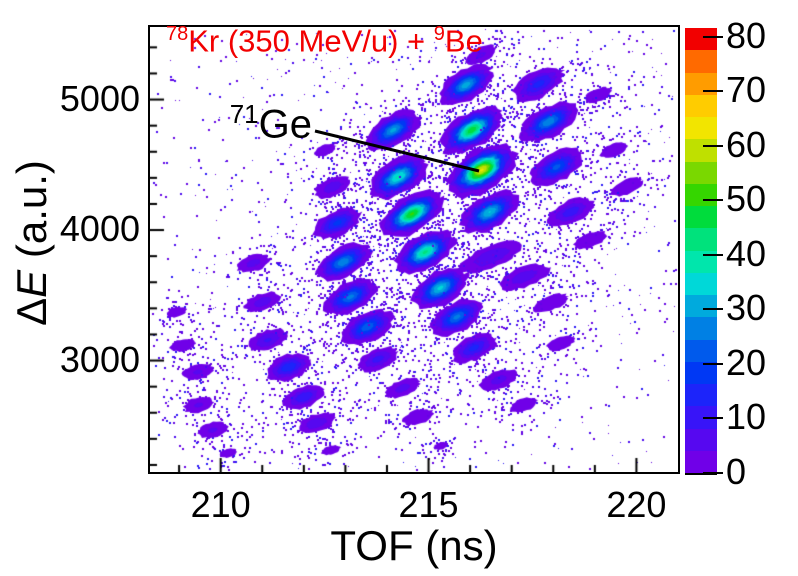 The width and height of the screenshot is (798, 576). I want to click on reaction-title-sup2: 9, so click(439, 34).